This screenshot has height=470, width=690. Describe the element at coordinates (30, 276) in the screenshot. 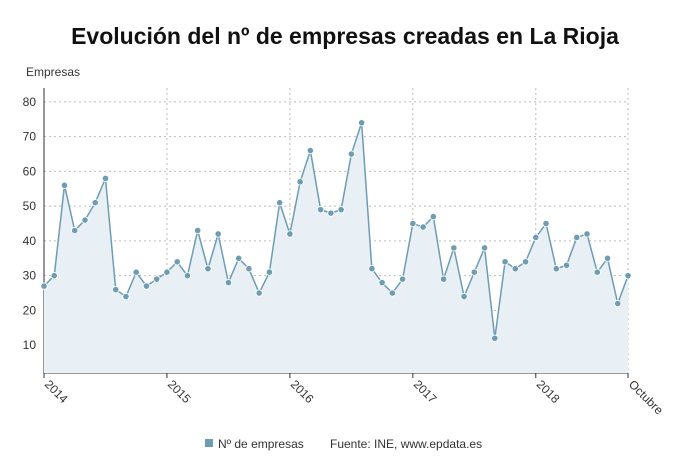

I see `y-tick-label: 30` at that location.